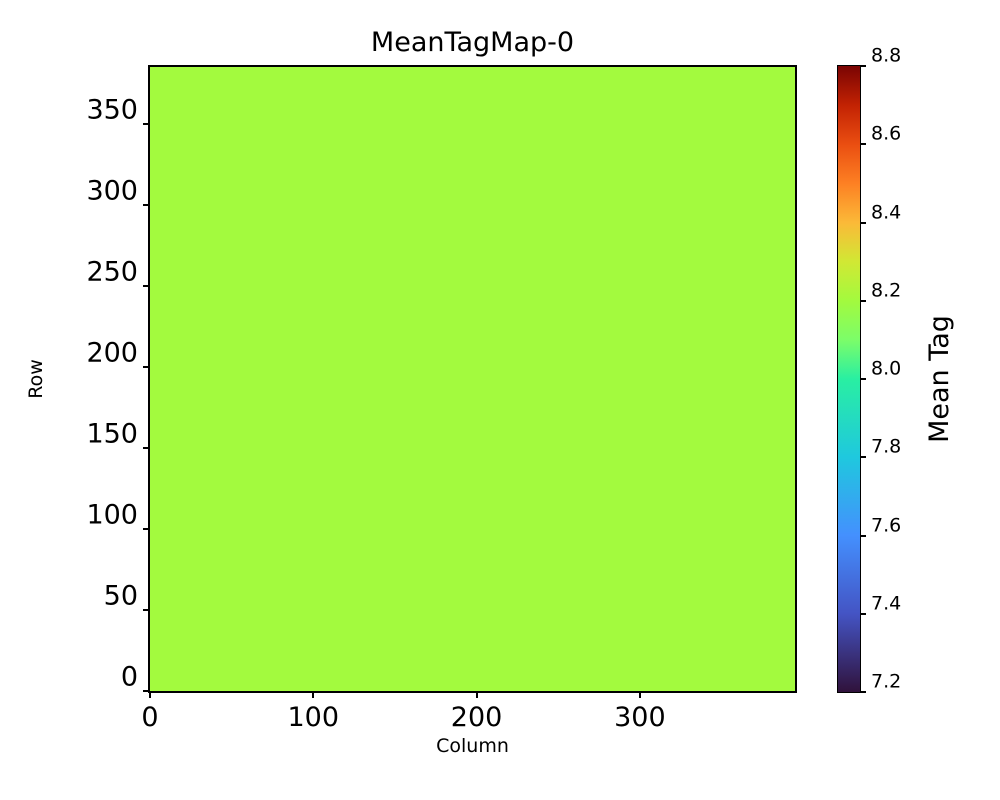 Image resolution: width=1000 pixels, height=800 pixels. I want to click on y-tick-label: 150, so click(112, 434).